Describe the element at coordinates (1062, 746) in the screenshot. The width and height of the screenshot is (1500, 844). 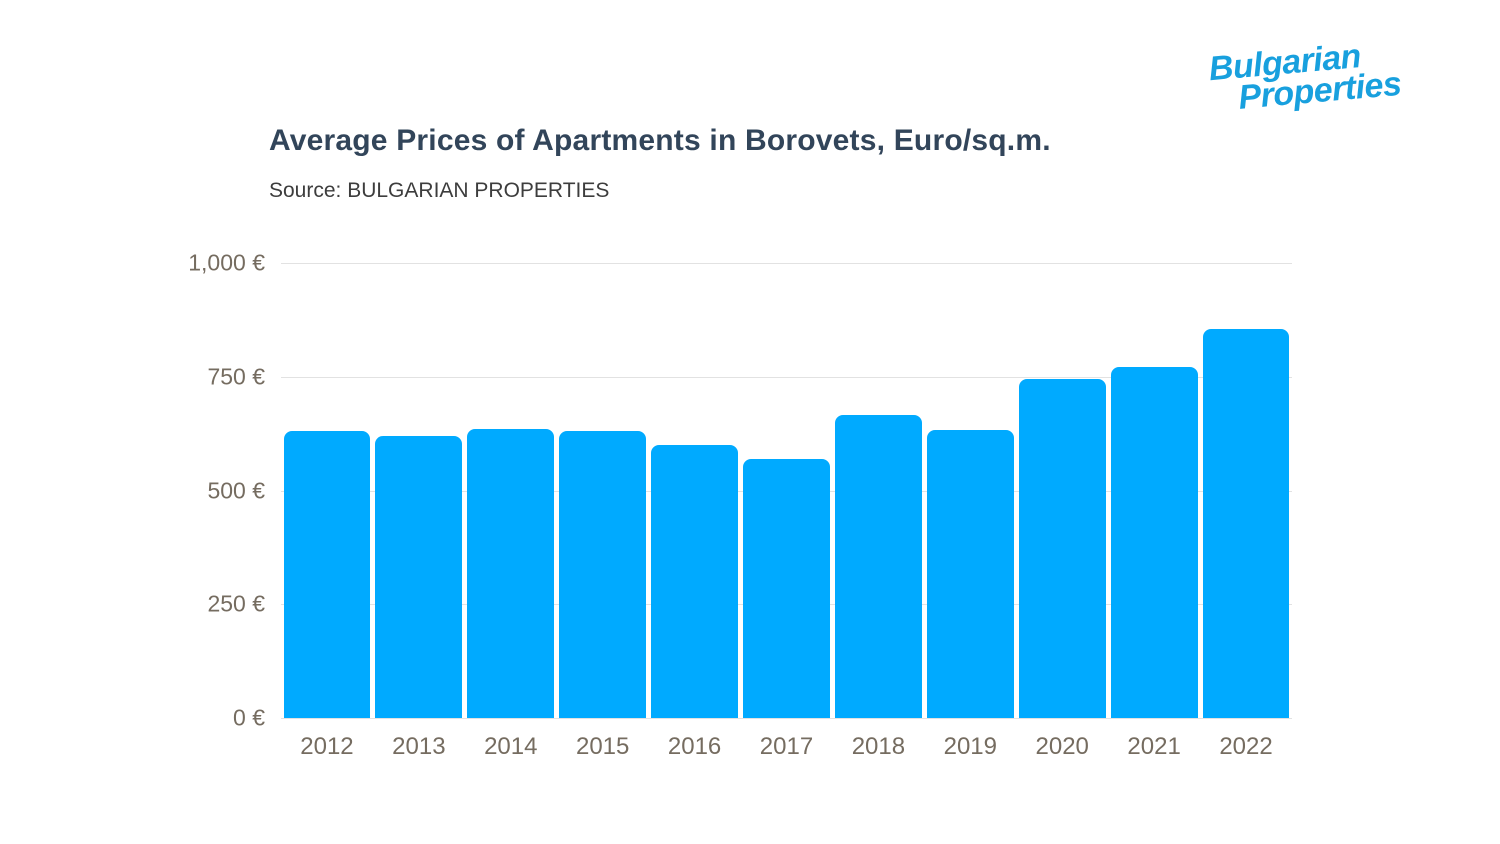
I see `x-axis-label-2020: 2020` at that location.